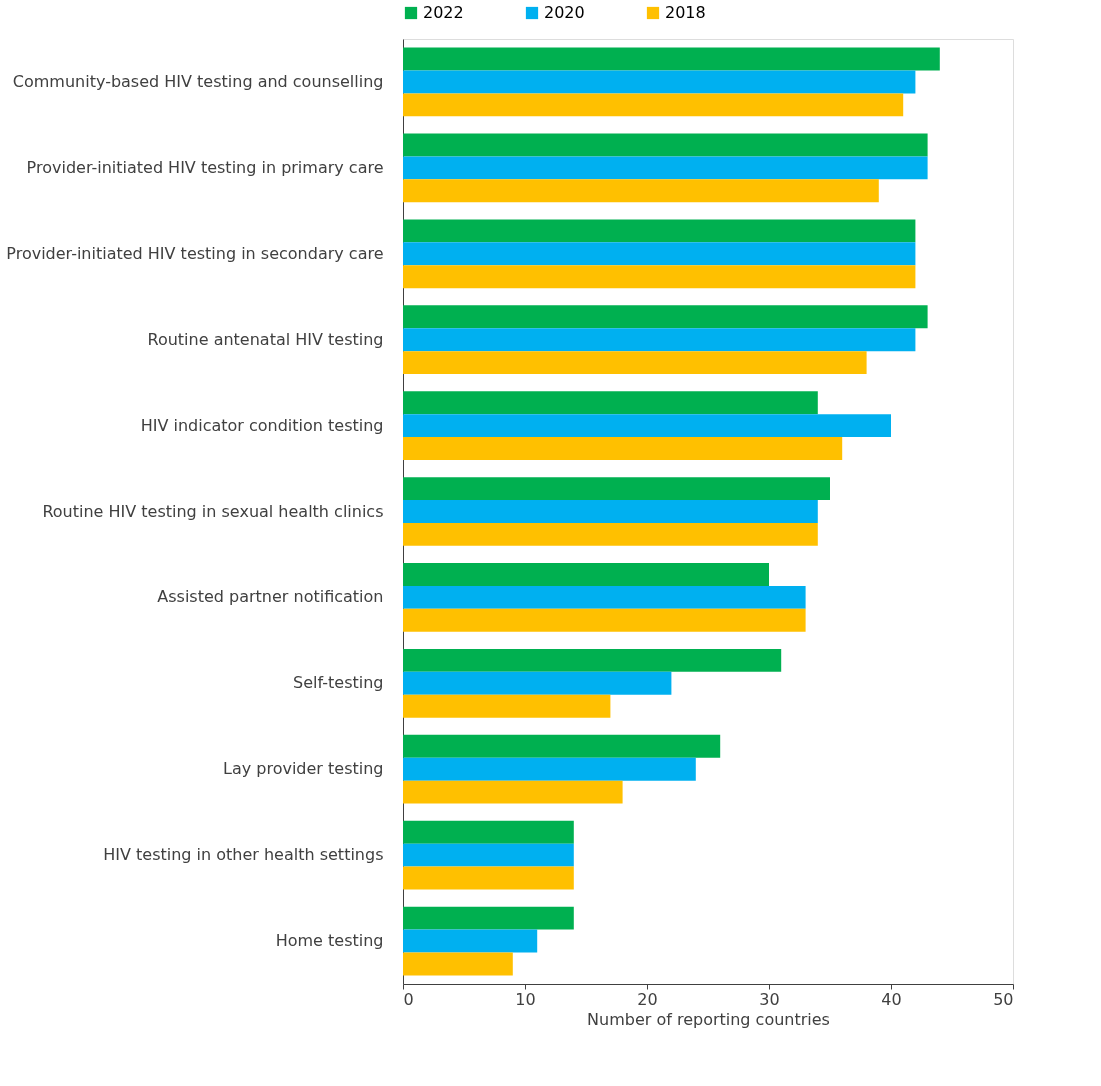 The height and width of the screenshot is (1086, 1101). I want to click on legend-label: 2022, so click(443, 12).